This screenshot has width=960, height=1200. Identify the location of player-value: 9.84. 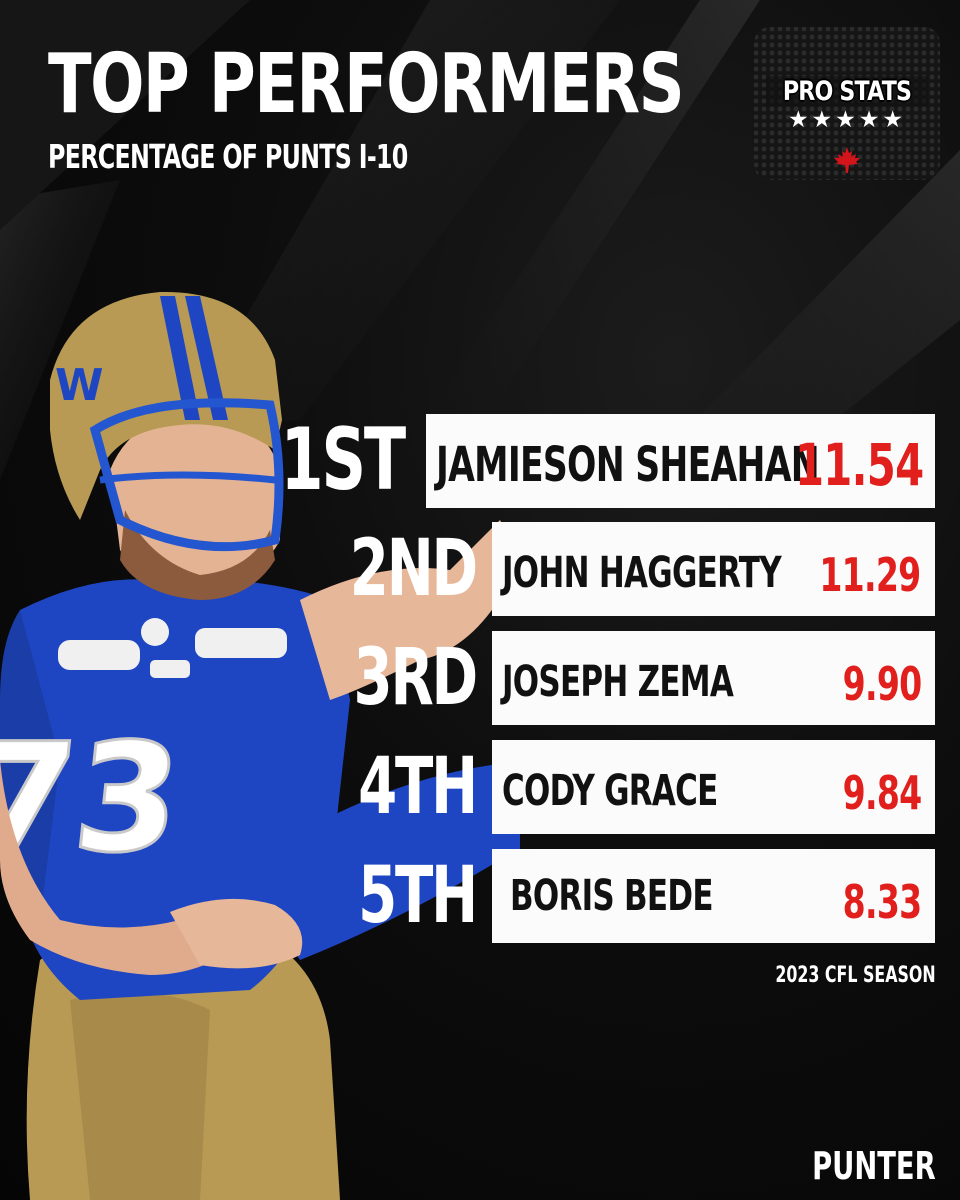
(882, 793).